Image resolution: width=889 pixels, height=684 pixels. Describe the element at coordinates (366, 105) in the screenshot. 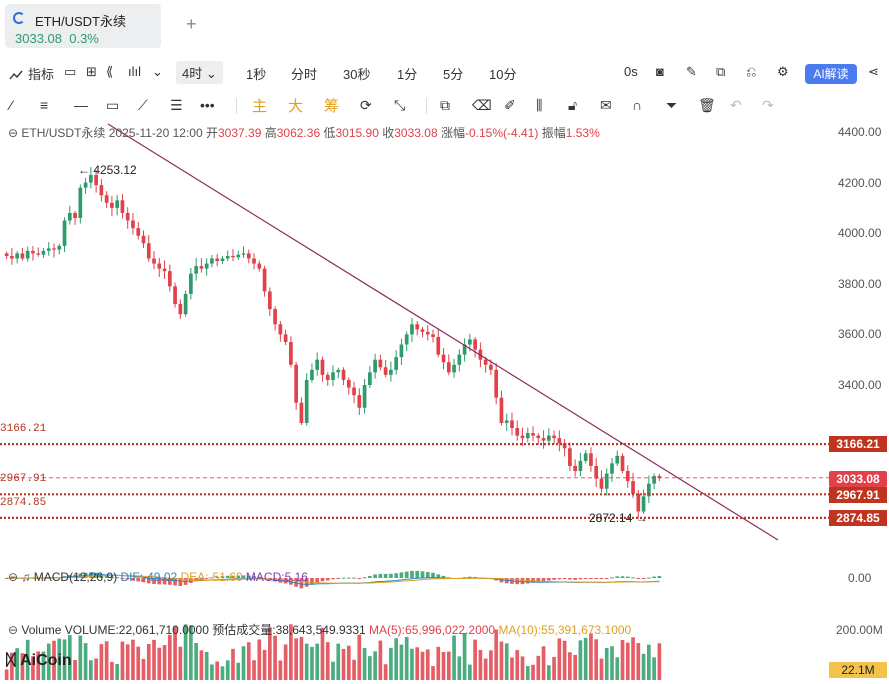

I see `sync-icon: ⟳` at that location.